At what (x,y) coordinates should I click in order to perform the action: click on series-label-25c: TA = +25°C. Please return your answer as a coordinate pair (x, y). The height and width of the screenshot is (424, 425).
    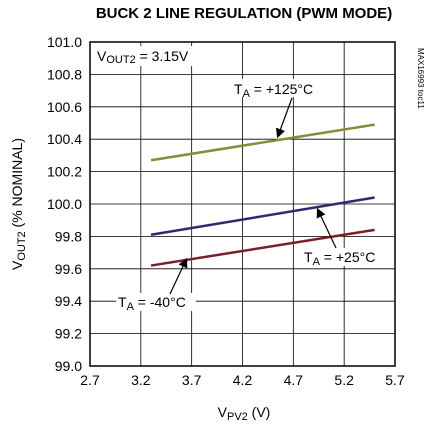
    Looking at the image, I should click on (339, 258).